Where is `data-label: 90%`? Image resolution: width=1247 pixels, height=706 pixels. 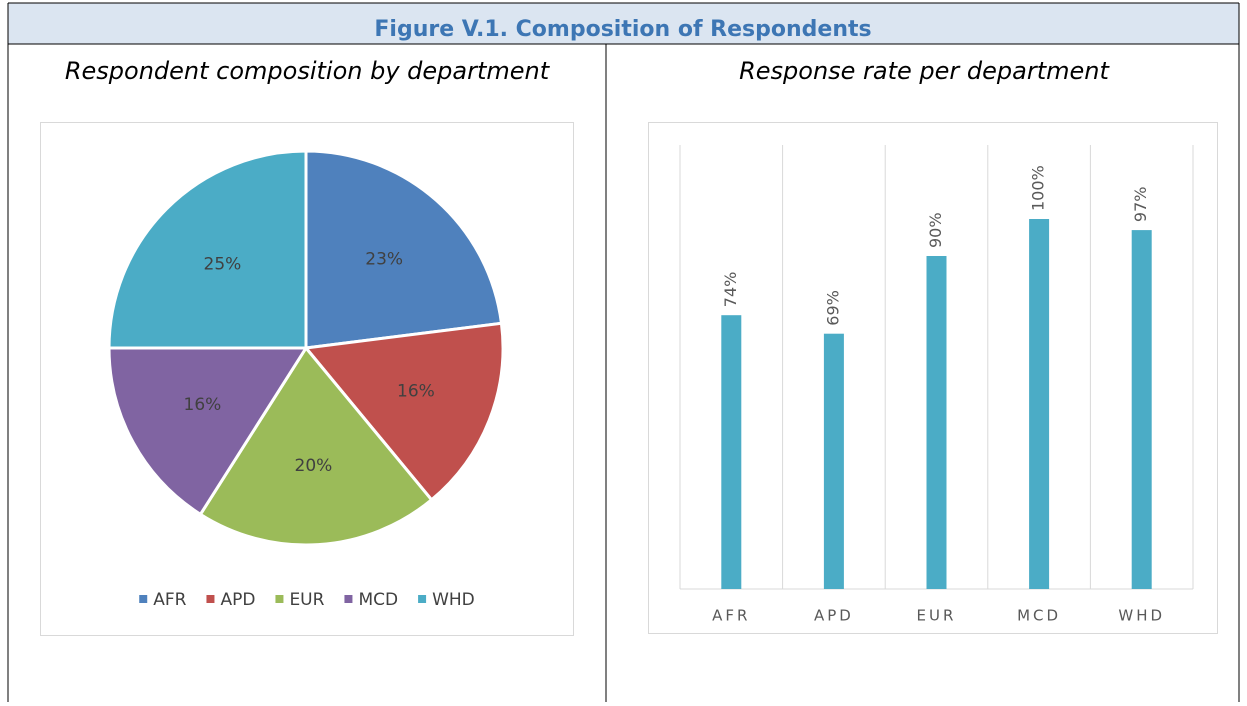 data-label: 90% is located at coordinates (935, 230).